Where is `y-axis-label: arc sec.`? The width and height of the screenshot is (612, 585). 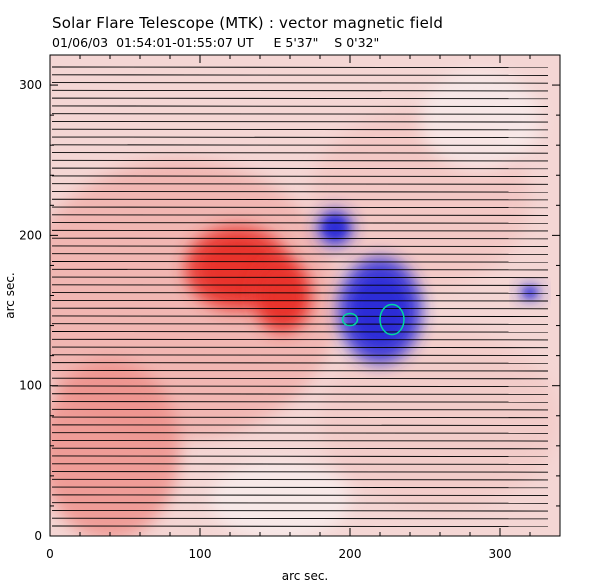
y-axis-label: arc sec. is located at coordinates (10, 295).